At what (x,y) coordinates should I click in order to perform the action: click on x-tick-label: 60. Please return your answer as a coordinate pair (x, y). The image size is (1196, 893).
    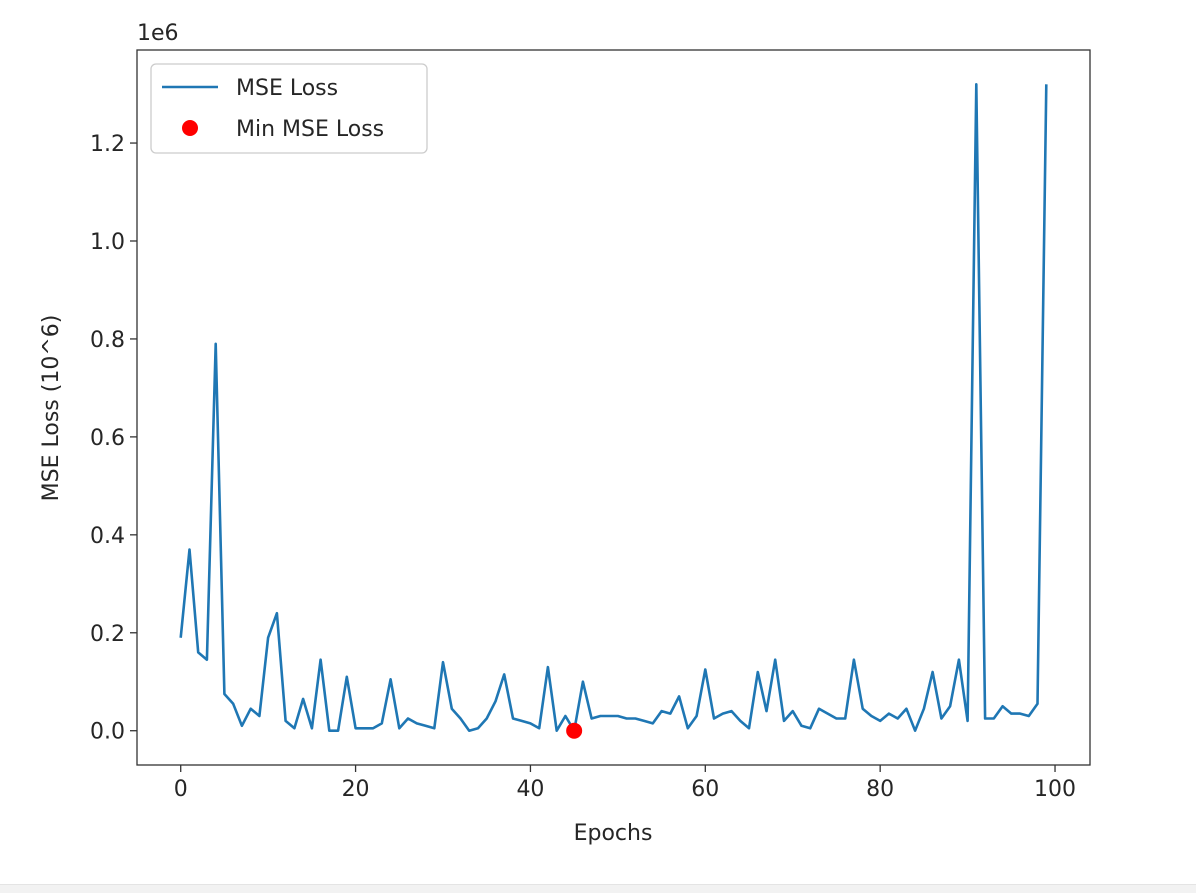
    Looking at the image, I should click on (705, 789).